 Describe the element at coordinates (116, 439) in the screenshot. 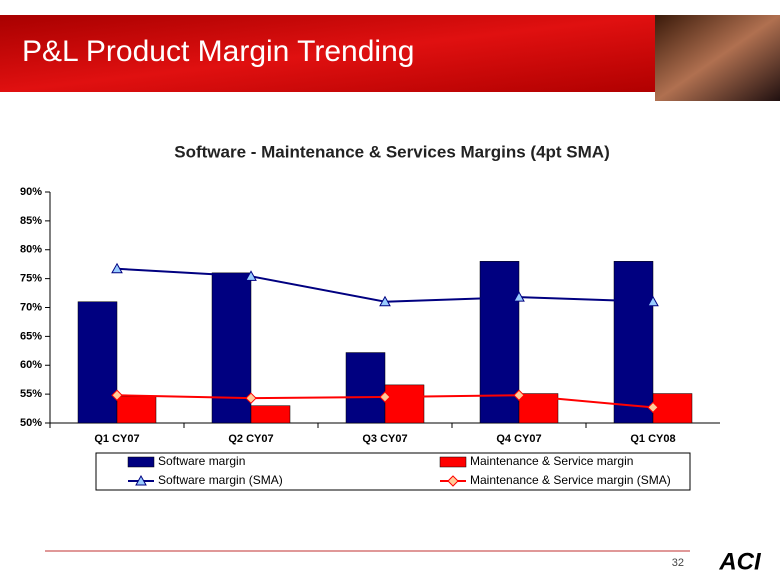

I see `x-tick-label: Q1 CY07` at that location.